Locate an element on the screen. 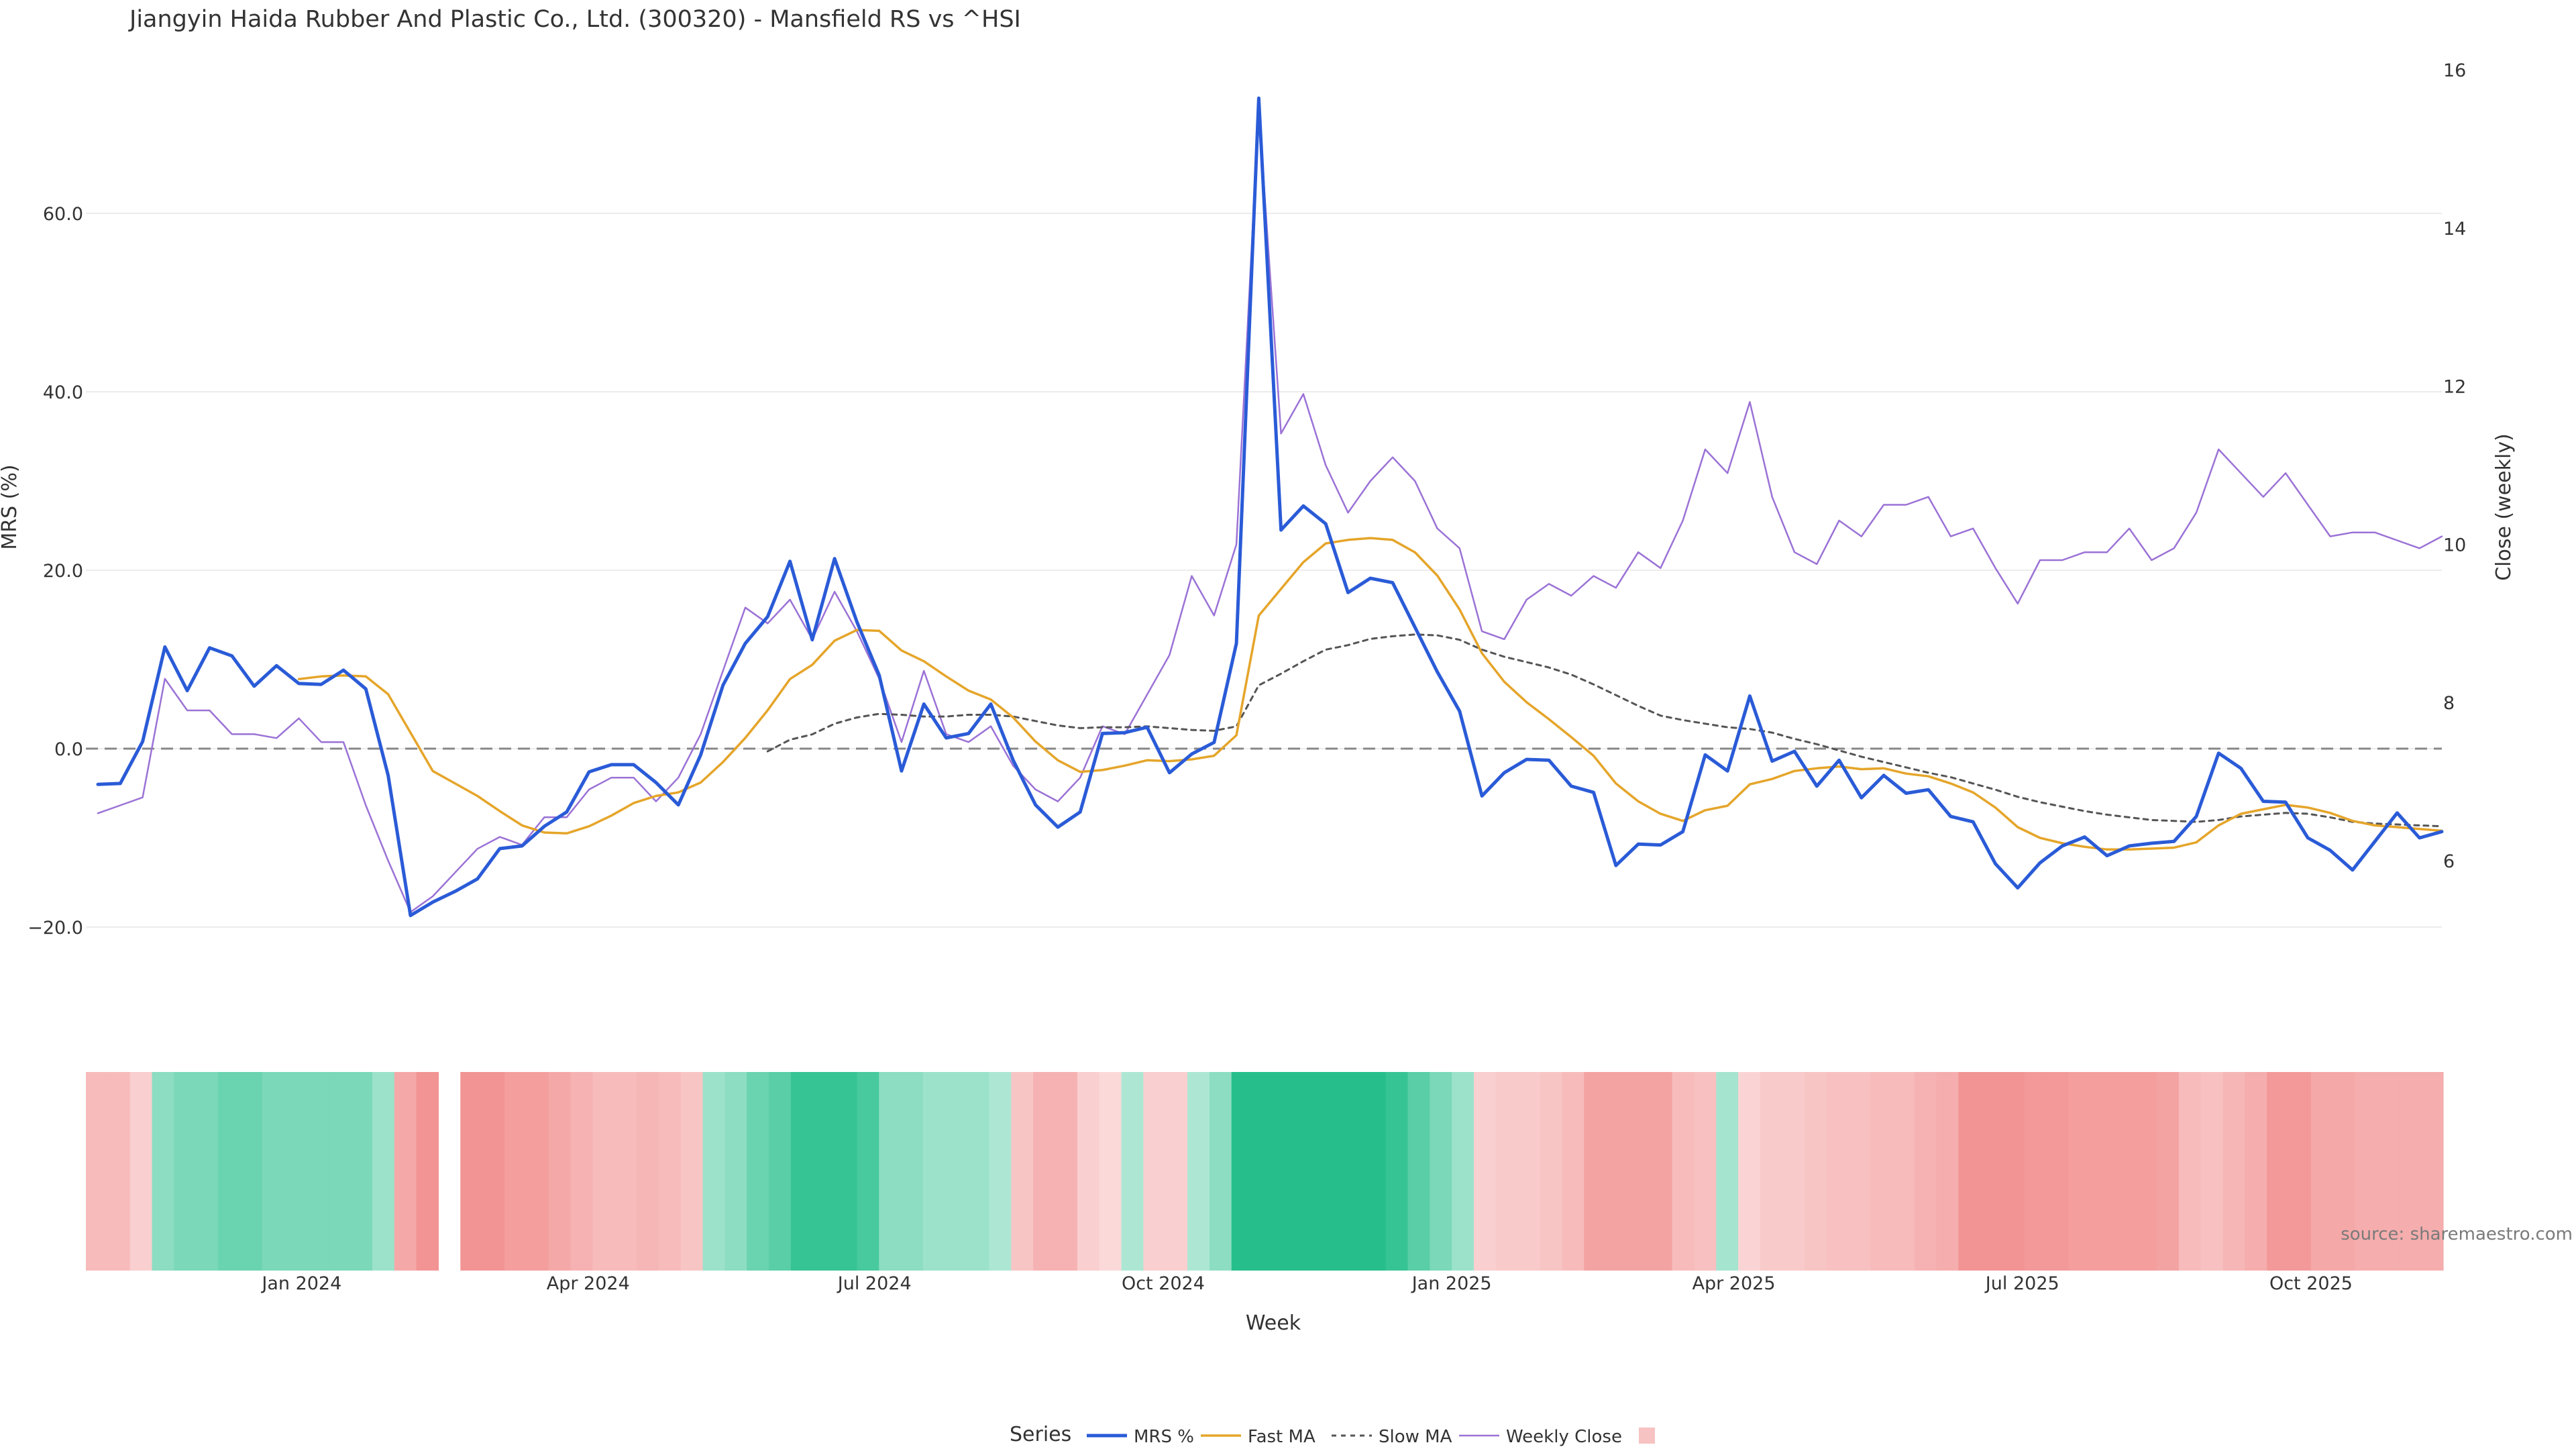  y-right-tick-label: 10 is located at coordinates (2454, 545).